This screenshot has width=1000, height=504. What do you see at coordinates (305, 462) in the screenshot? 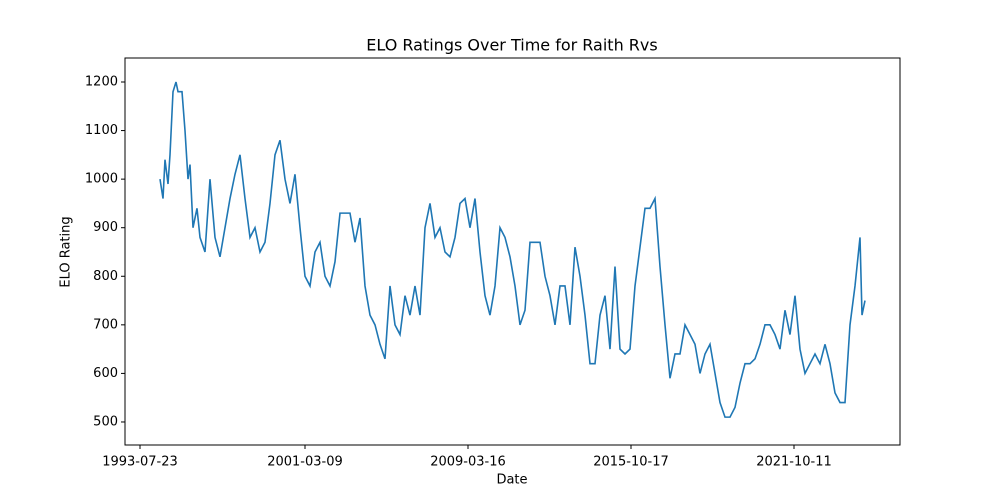
I see `x-tick-label: 2001-03-09` at bounding box center [305, 462].